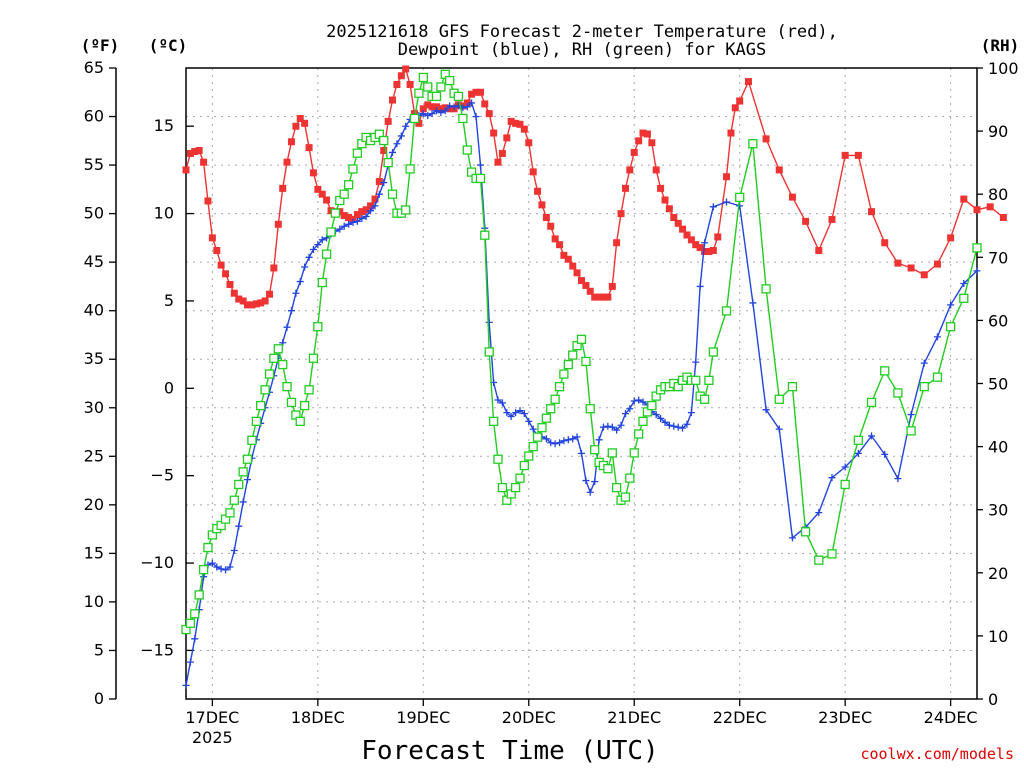 This screenshot has height=768, width=1024. Describe the element at coordinates (169, 300) in the screenshot. I see `celsius-tick-label: 5` at that location.